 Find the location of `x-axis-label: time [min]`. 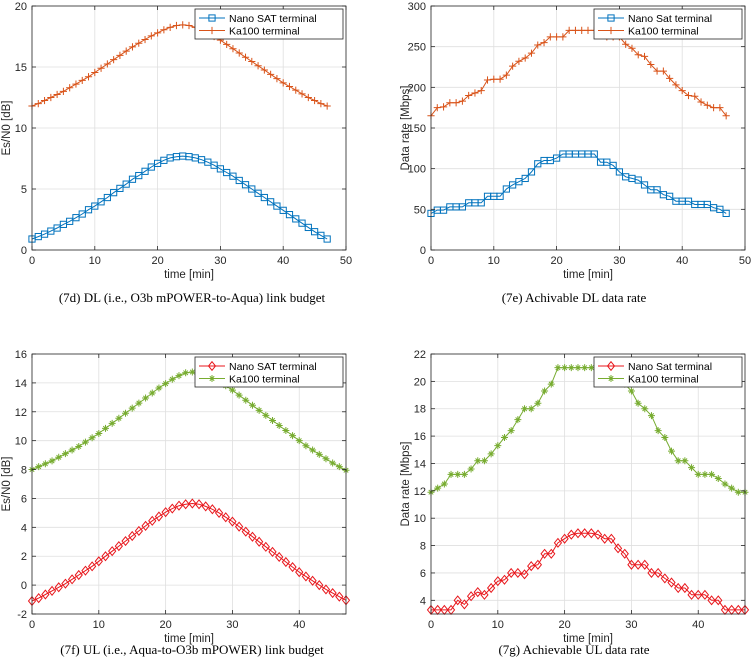

x-axis-label: time [min] is located at coordinates (189, 275).